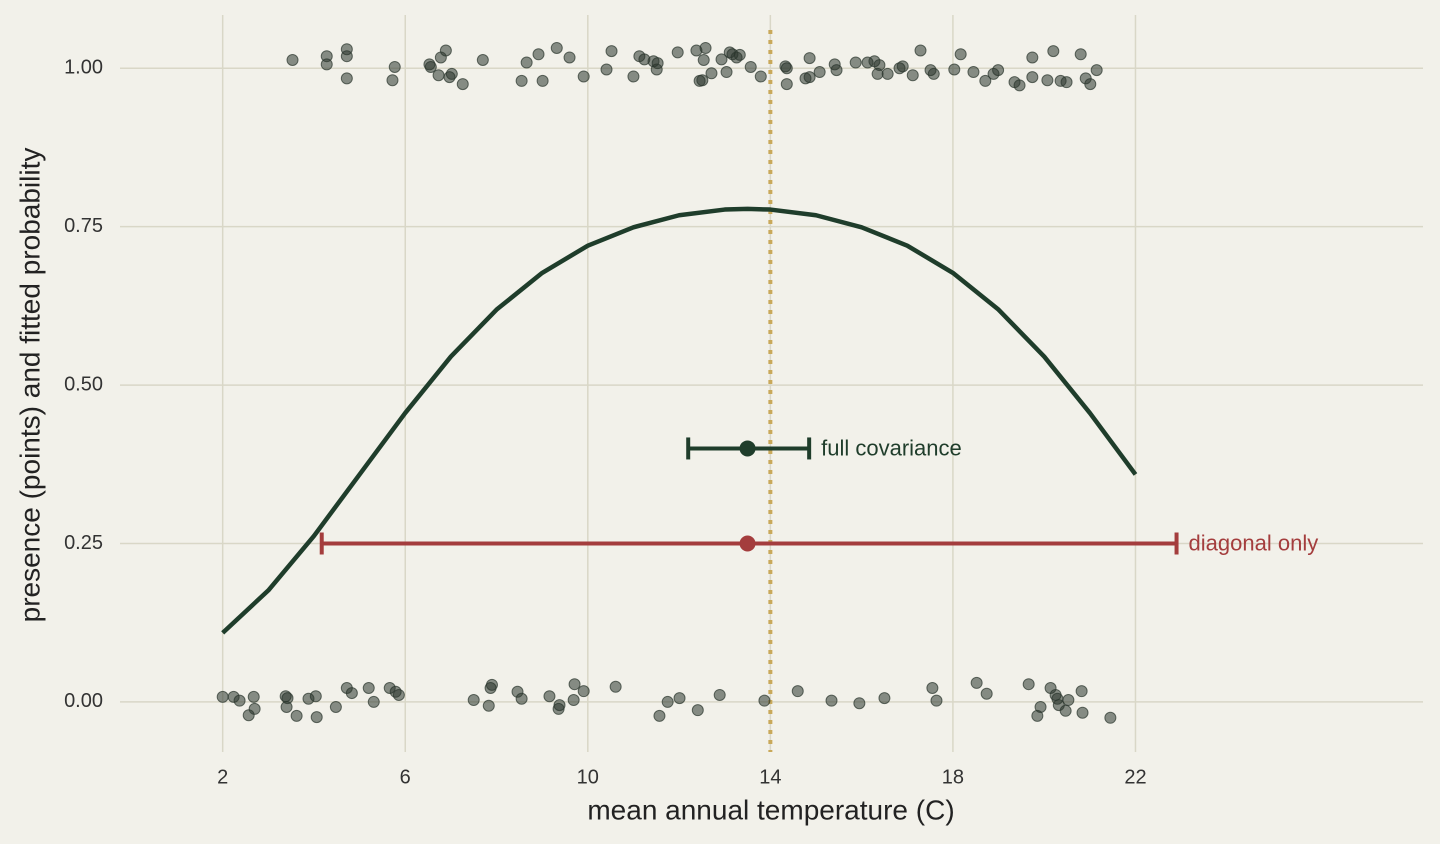  What do you see at coordinates (83, 701) in the screenshot?
I see `y-tick-label: 0.00` at bounding box center [83, 701].